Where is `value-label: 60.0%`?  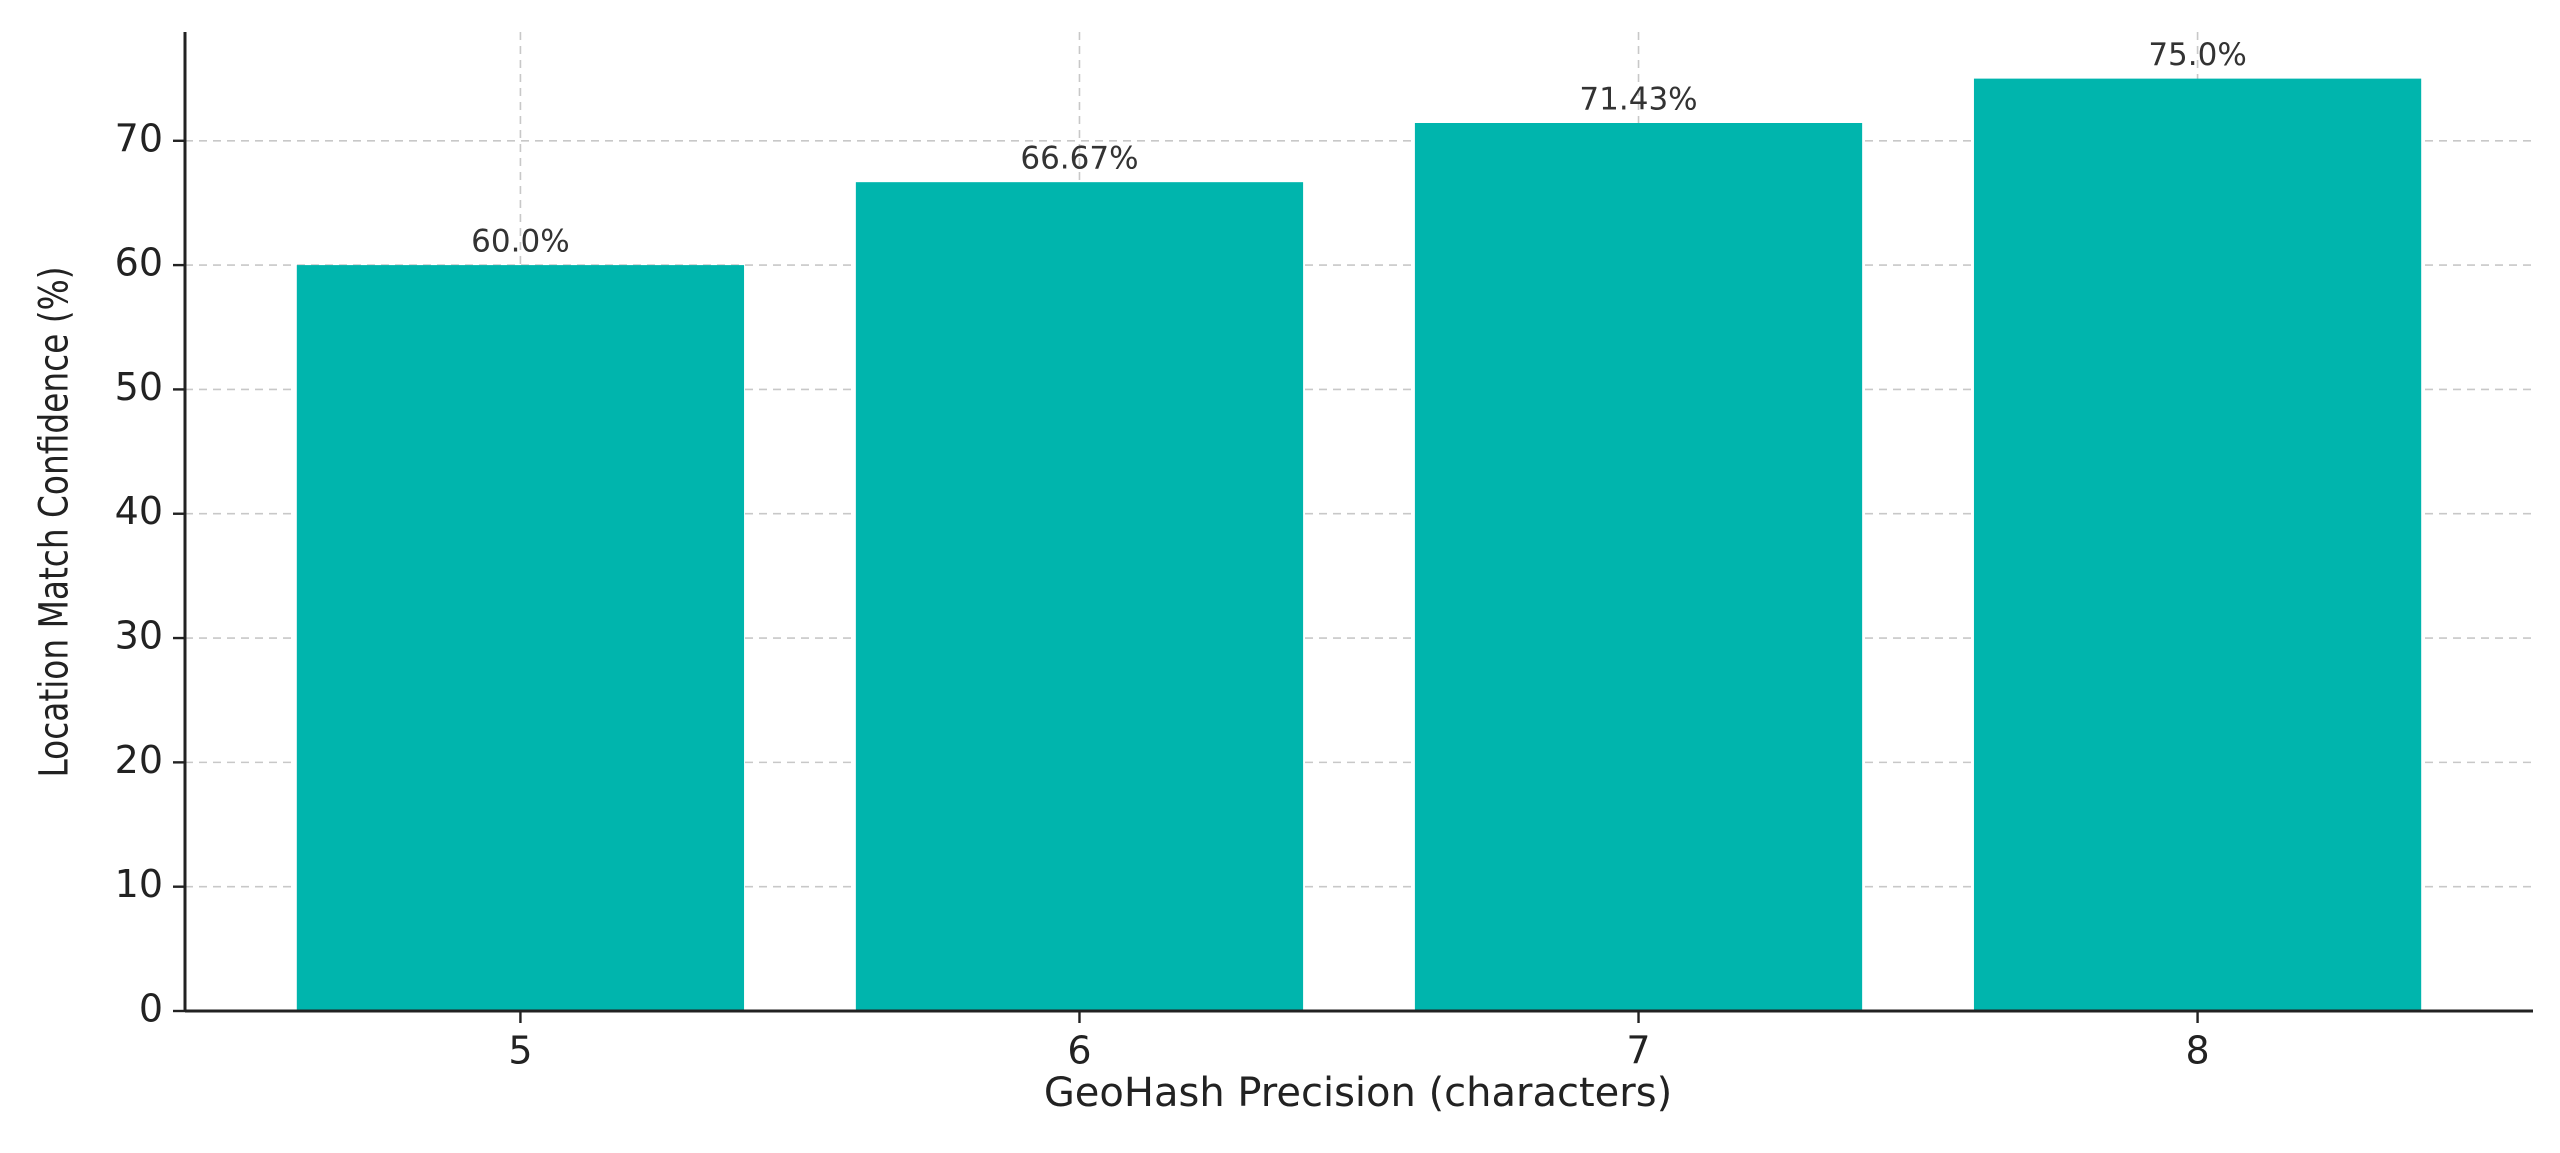 value-label: 60.0% is located at coordinates (520, 242).